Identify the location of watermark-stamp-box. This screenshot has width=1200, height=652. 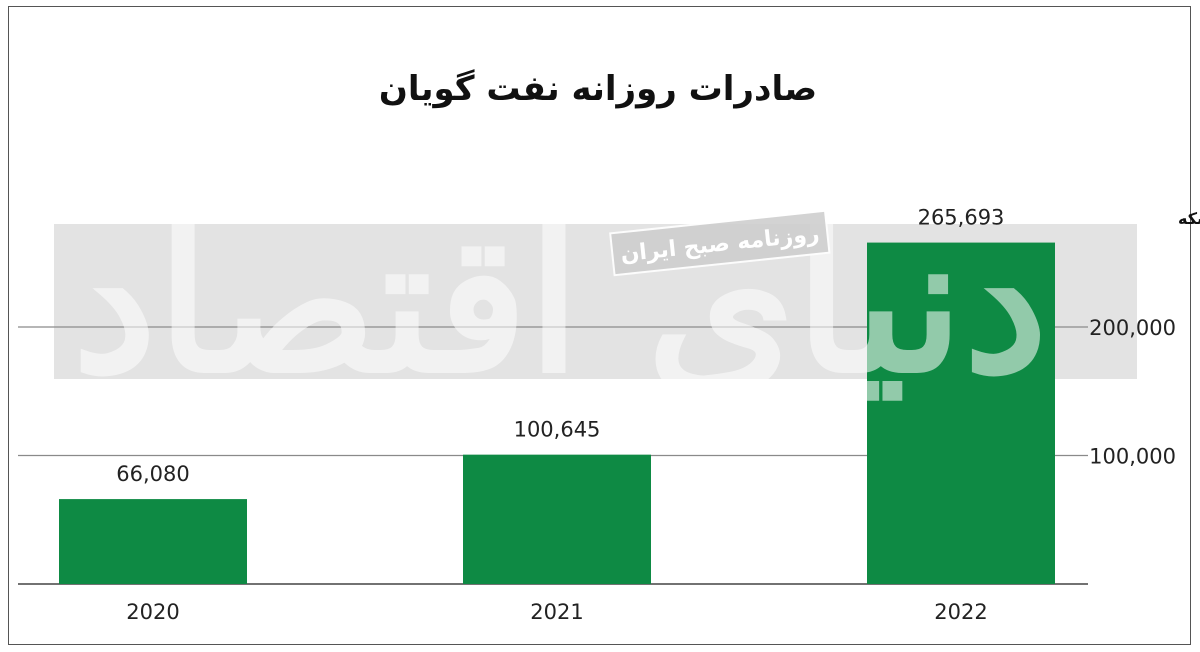
(720, 243).